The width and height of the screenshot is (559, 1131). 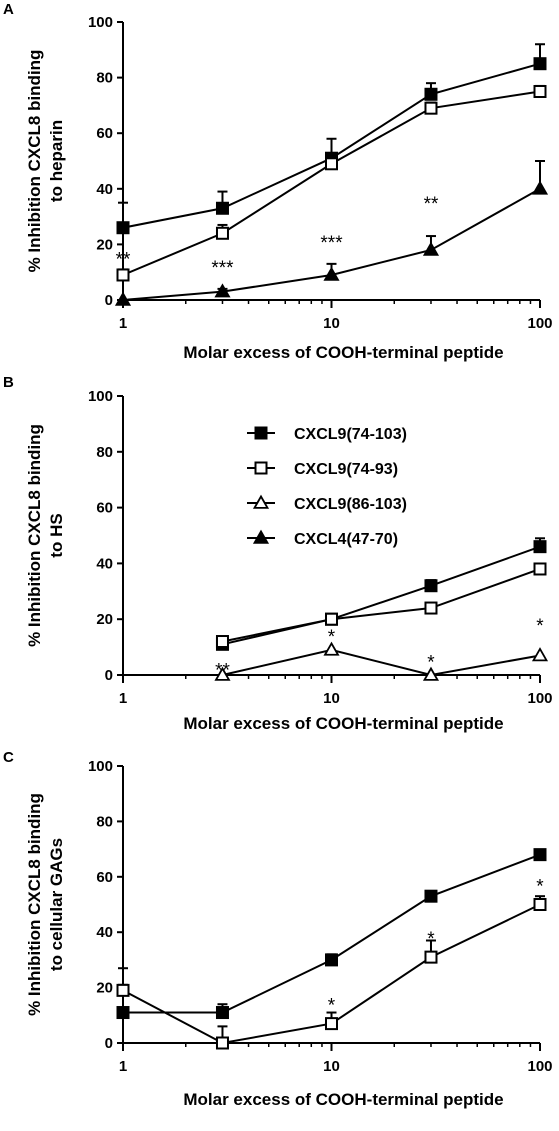 I want to click on y-axis-title: % Inhibition CXCL8 binding to heparin, so click(x=45, y=161).